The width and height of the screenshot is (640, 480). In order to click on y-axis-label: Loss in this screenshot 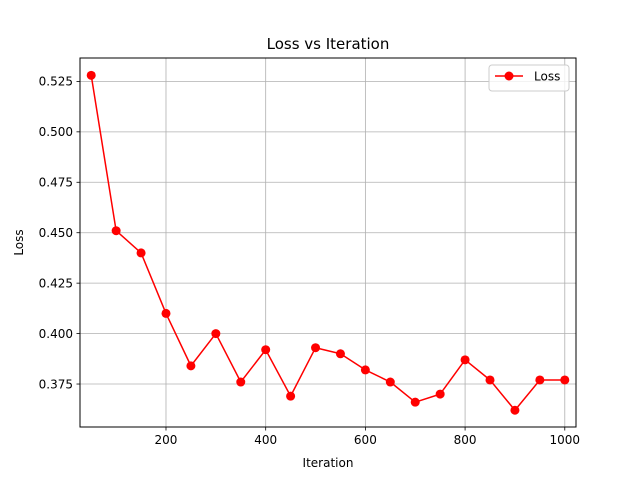, I will do `click(19, 242)`.